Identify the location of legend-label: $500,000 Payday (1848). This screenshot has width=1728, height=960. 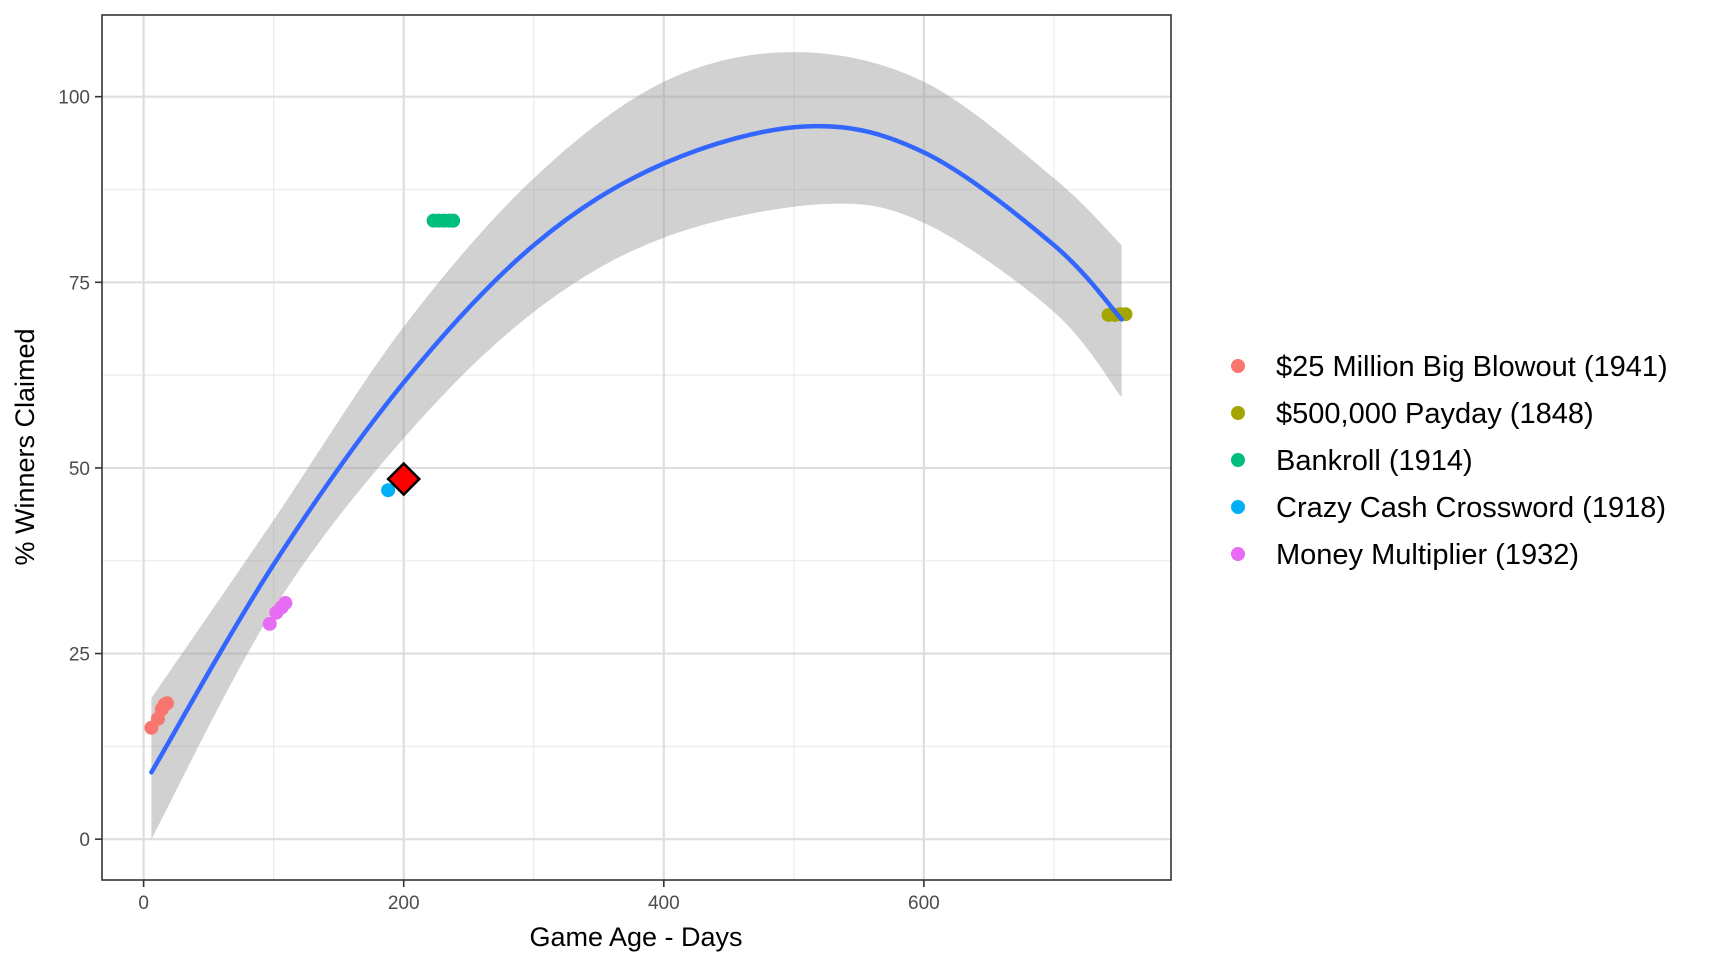
(1435, 414).